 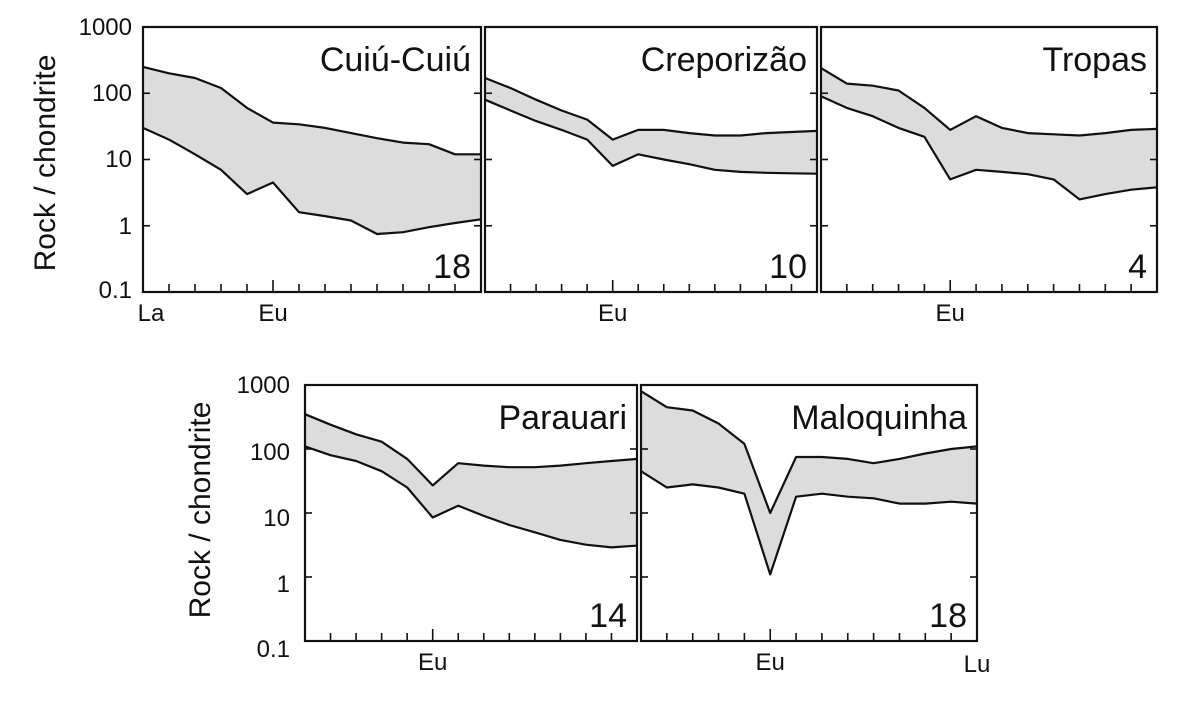 What do you see at coordinates (118, 159) in the screenshot?
I see `row1-y-tick-10: 10` at bounding box center [118, 159].